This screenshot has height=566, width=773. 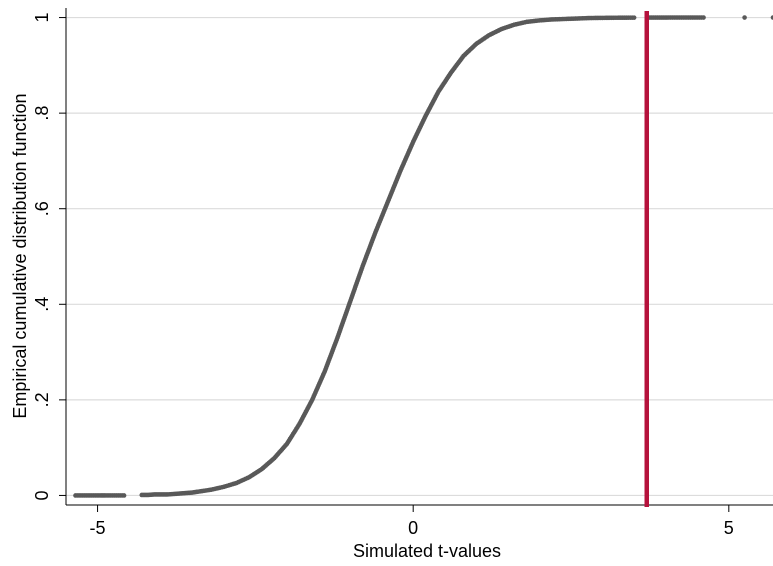 I want to click on x-tick-label: 5, so click(x=729, y=528).